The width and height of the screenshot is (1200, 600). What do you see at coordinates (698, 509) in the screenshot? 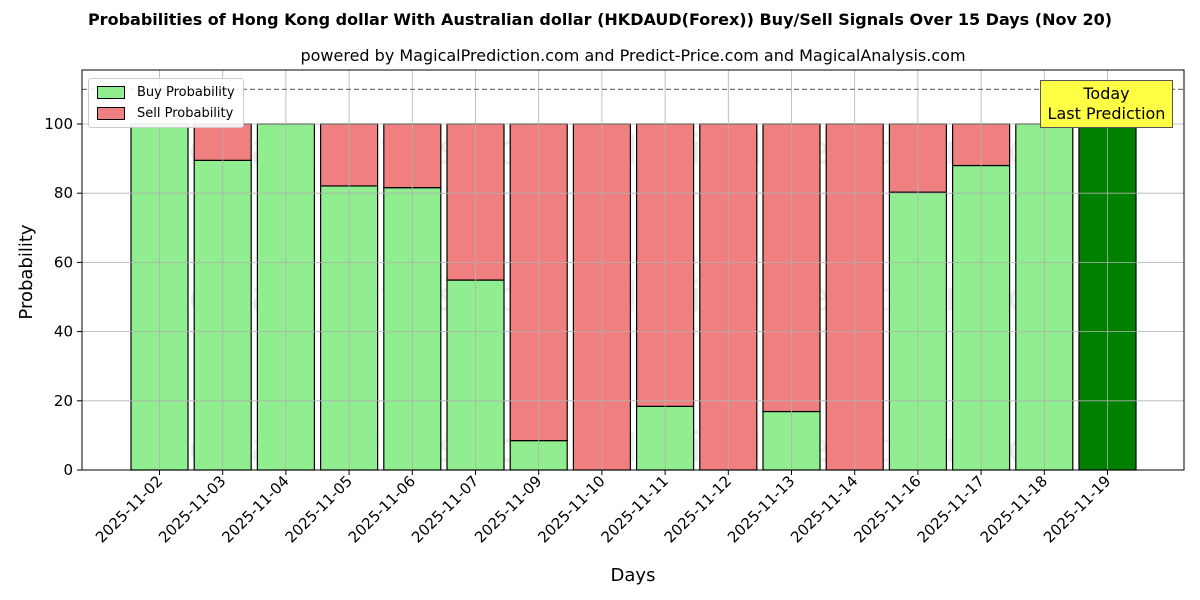
I see `svg-text: 2025-11-12` at bounding box center [698, 509].